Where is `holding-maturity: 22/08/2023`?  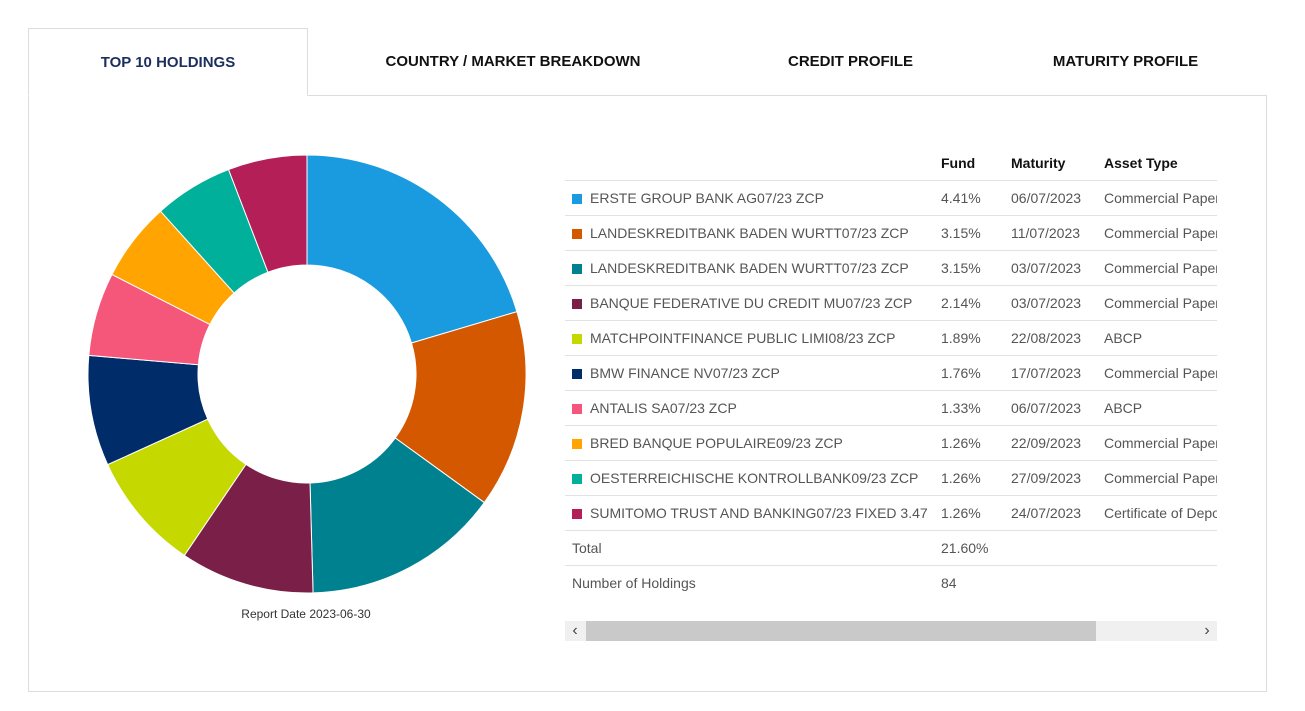
holding-maturity: 22/08/2023 is located at coordinates (1057, 338).